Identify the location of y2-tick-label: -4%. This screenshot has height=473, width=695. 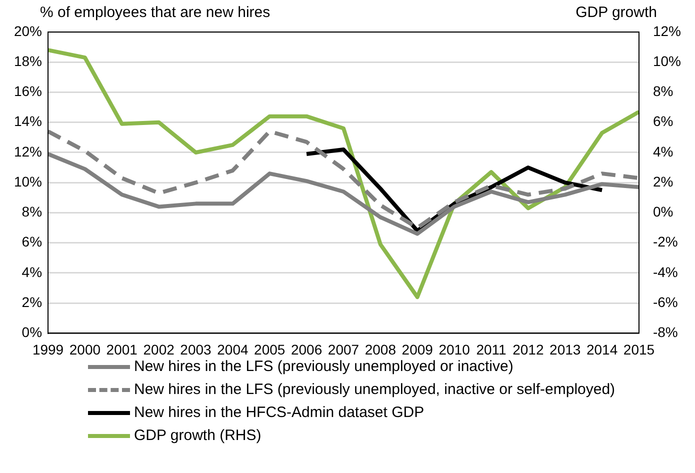
(665, 272).